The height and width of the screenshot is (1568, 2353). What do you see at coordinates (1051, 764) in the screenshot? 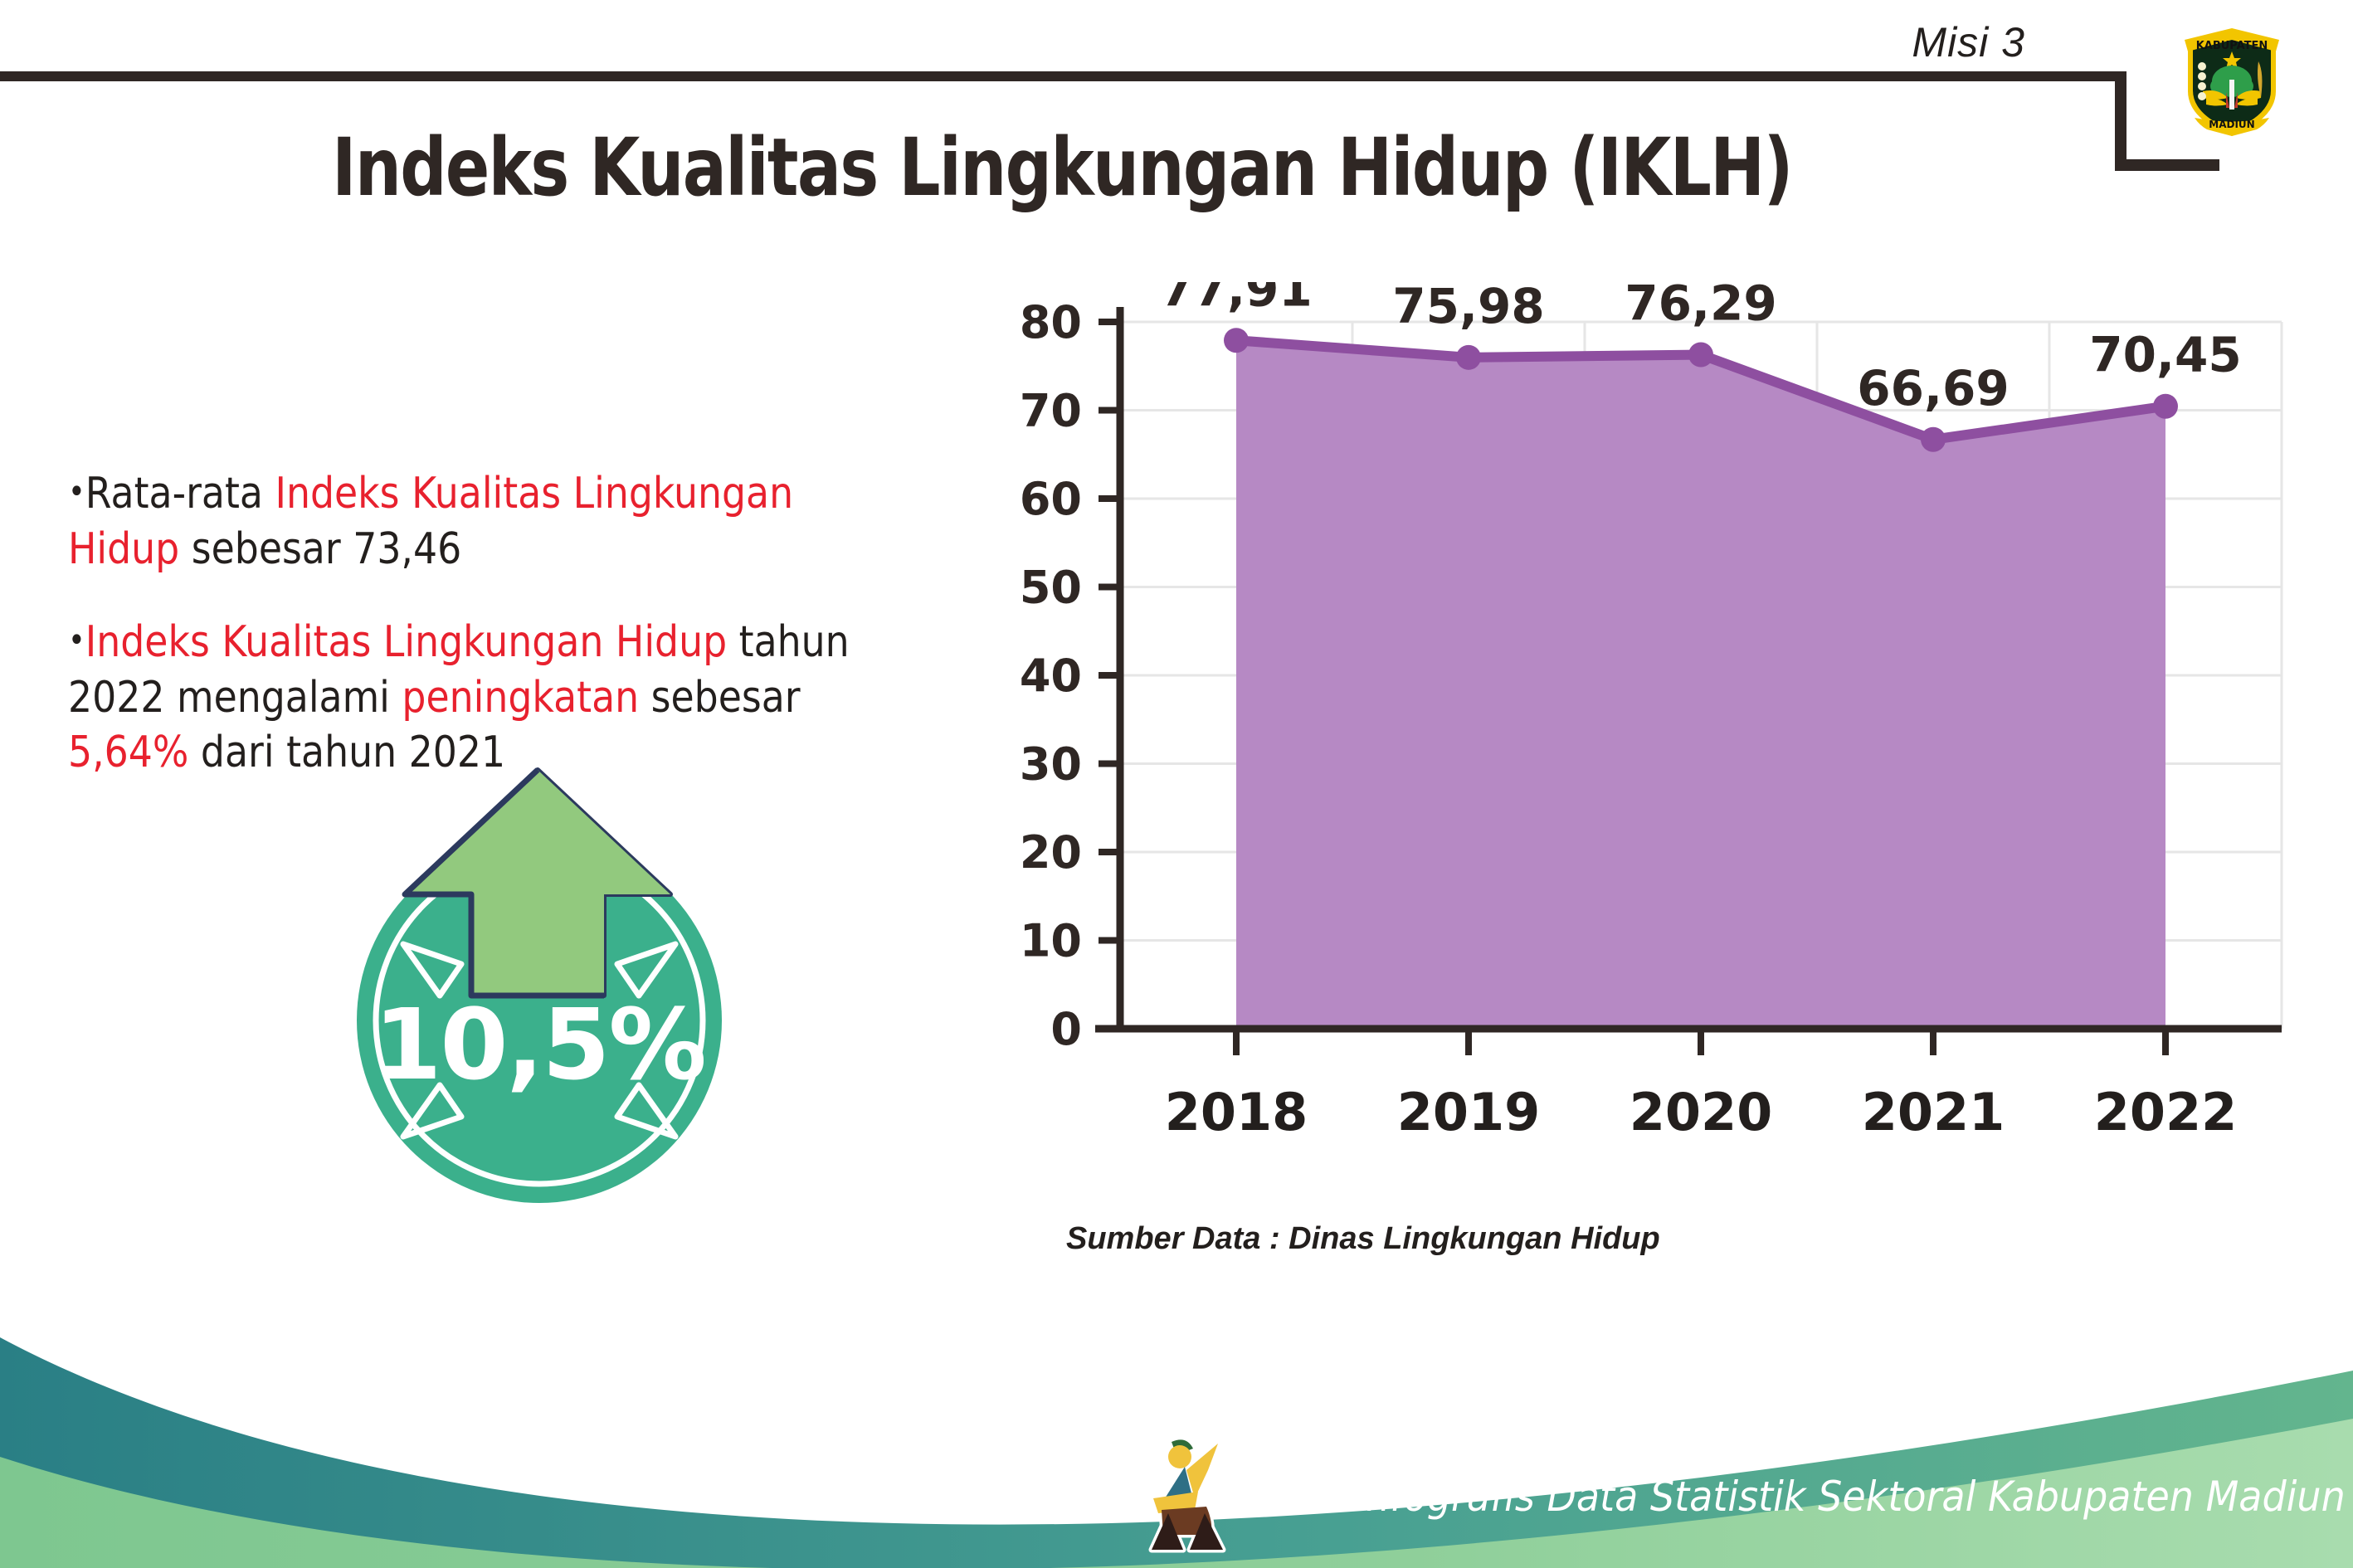
I see `chart-y-tick-label: 30` at bounding box center [1051, 764].